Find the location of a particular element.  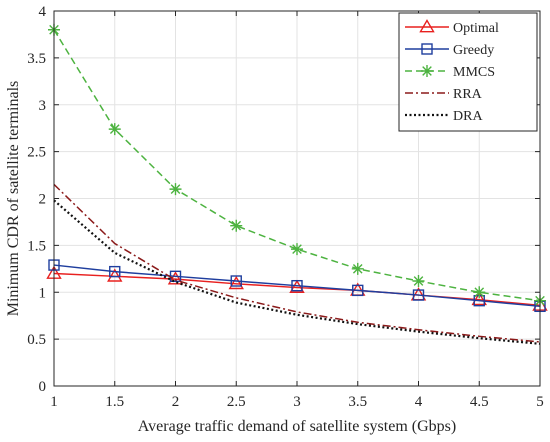

y-tick-label: 1.5 is located at coordinates (36, 246).